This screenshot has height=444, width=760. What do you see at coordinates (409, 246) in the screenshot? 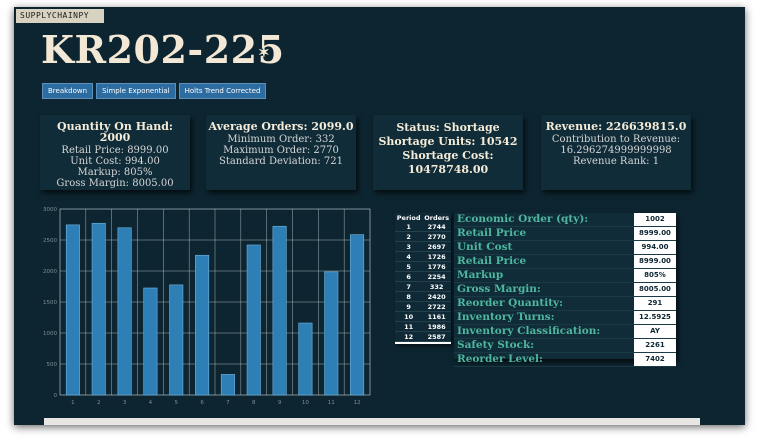
I see `period-cell: 3` at bounding box center [409, 246].